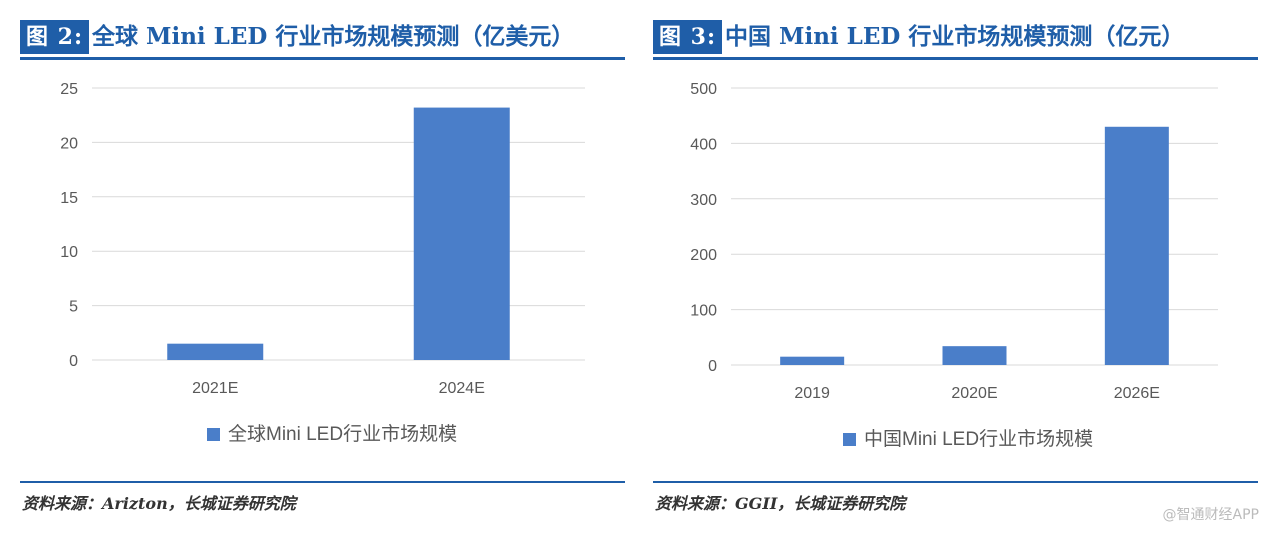 The height and width of the screenshot is (533, 1269). I want to click on figure-2-title: 全球 Mini LED 行业市场规模预测（亿美元）, so click(333, 36).